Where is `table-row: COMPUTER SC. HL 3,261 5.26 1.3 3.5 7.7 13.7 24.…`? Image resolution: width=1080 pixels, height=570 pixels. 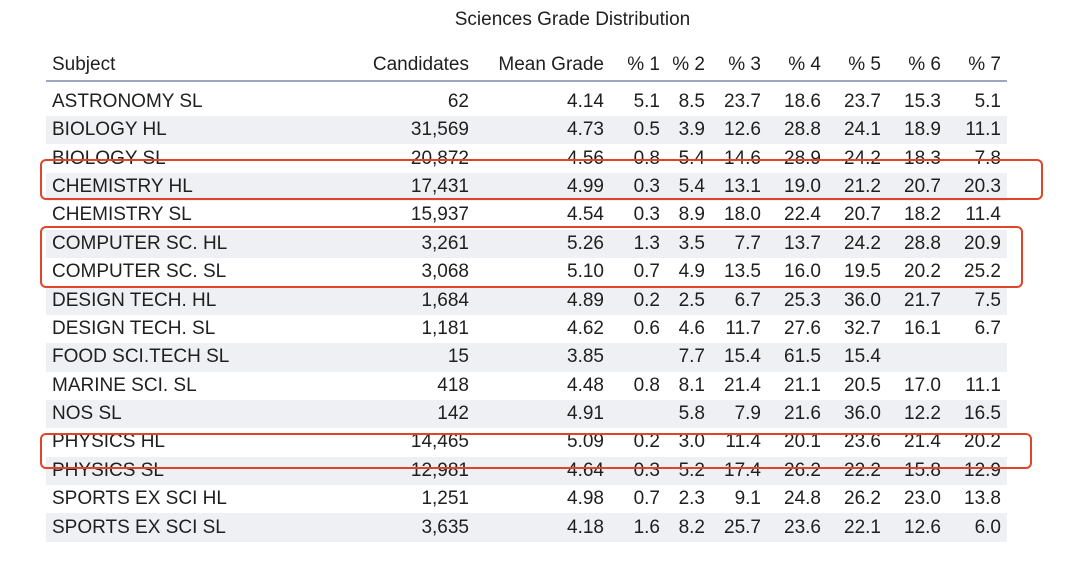 table-row: COMPUTER SC. HL 3,261 5.26 1.3 3.5 7.7 13.7 24.… is located at coordinates (526, 243).